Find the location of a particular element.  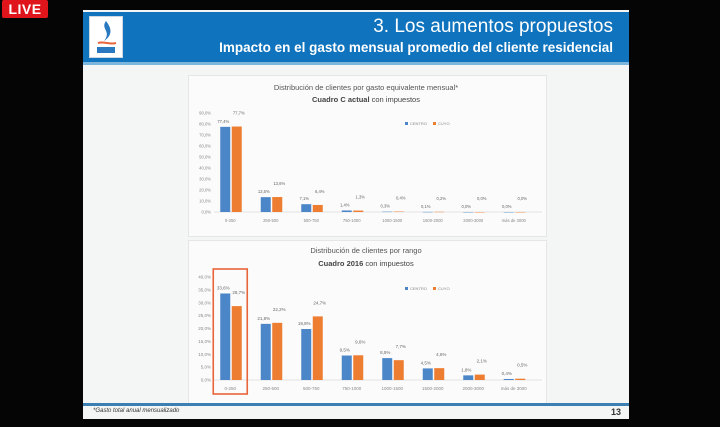

legend-swatch-cuyo is located at coordinates (434, 288).